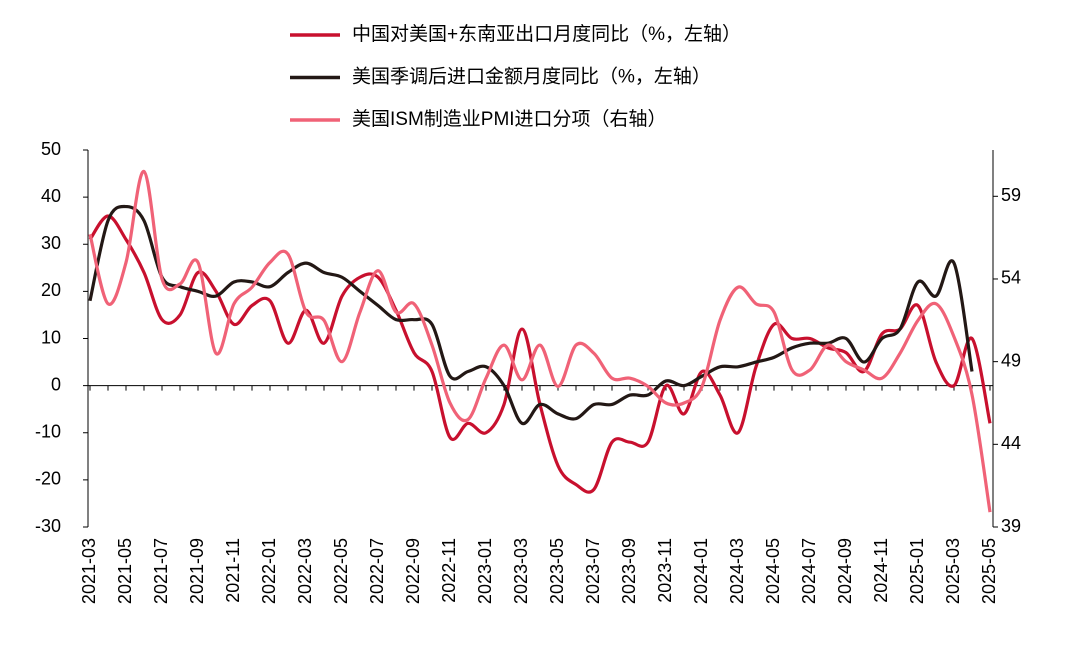 This screenshot has height=652, width=1080. I want to click on y-tick-label: -30, so click(48, 526).